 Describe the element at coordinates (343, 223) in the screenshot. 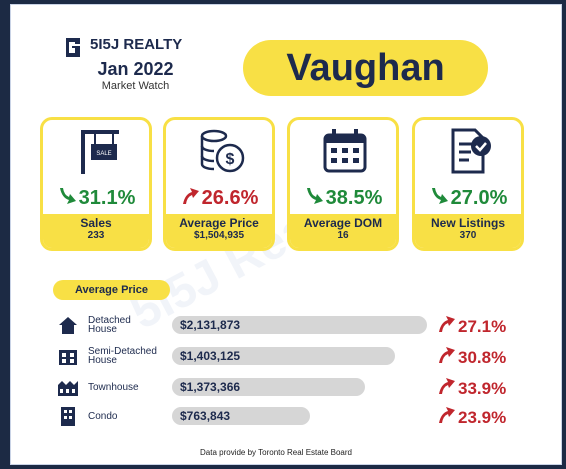

I see `stat-label: Average DOM` at that location.